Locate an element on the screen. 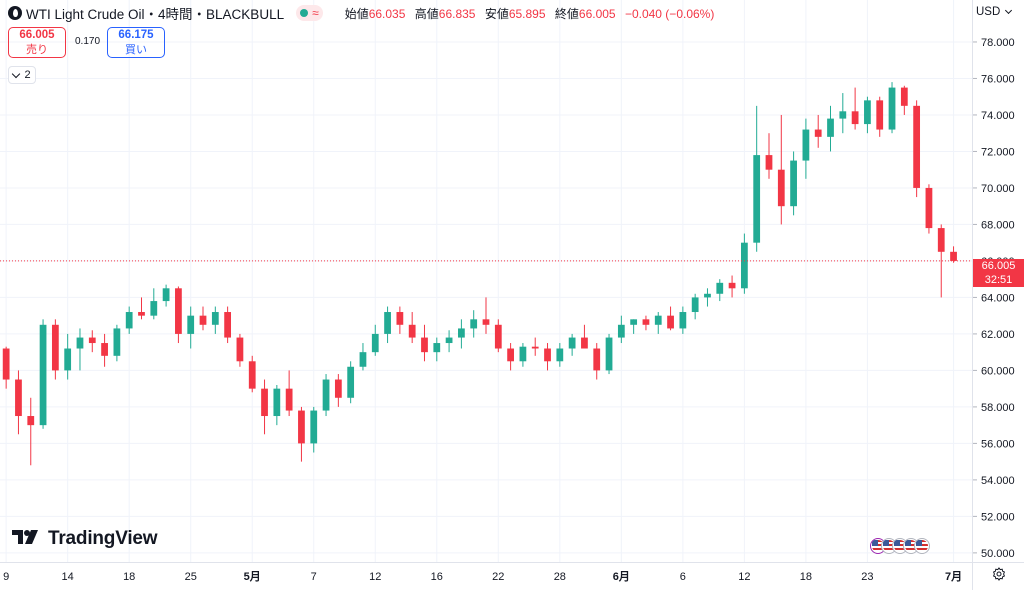 This screenshot has height=596, width=1024. last-price-label: 66.005 32:51 is located at coordinates (998, 273).